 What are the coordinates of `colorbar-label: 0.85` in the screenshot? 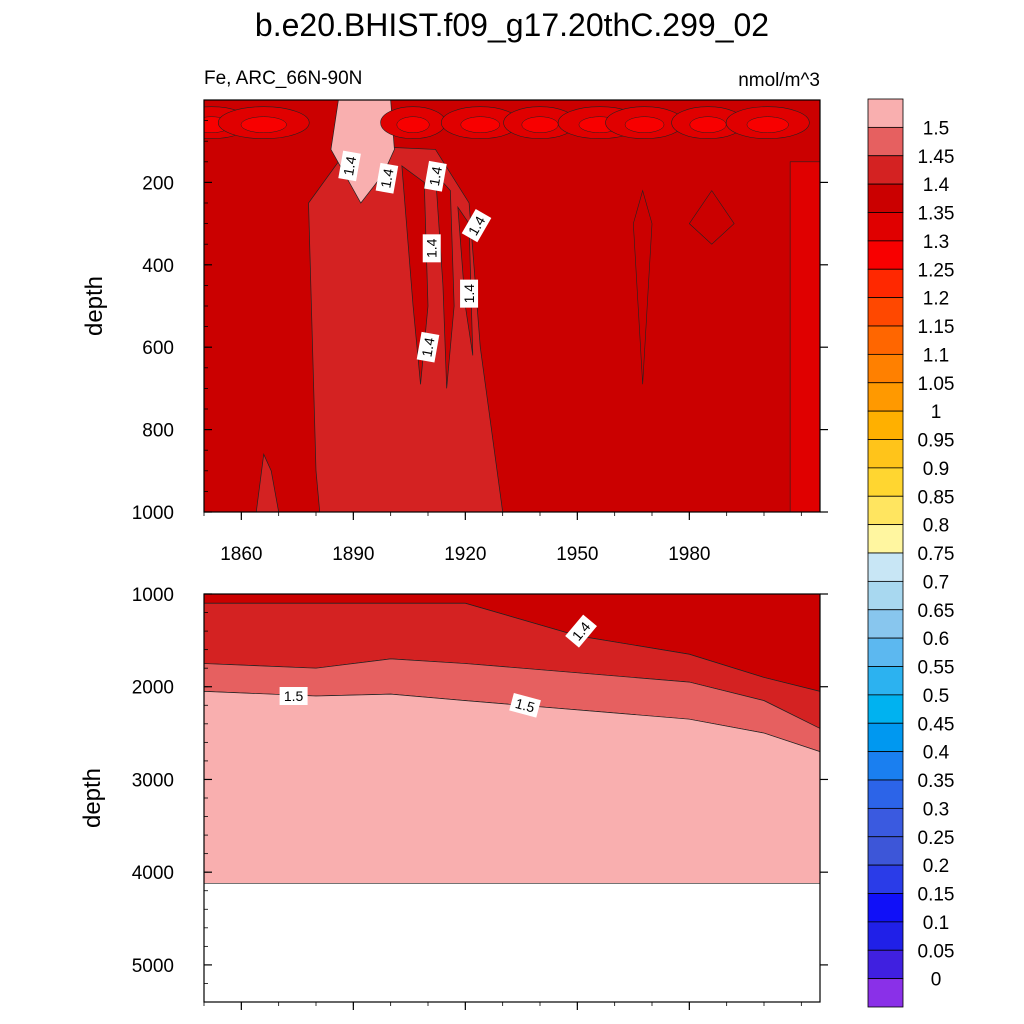 It's located at (936, 497).